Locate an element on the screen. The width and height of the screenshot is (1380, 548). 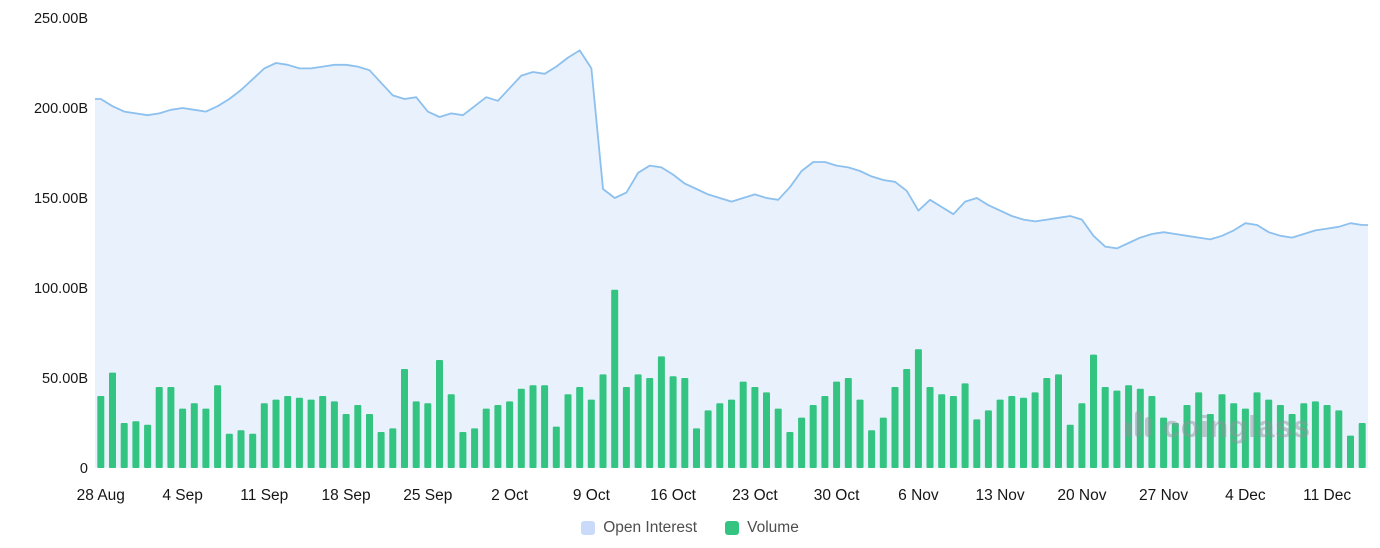
legend-item-volume: Volume is located at coordinates (762, 528).